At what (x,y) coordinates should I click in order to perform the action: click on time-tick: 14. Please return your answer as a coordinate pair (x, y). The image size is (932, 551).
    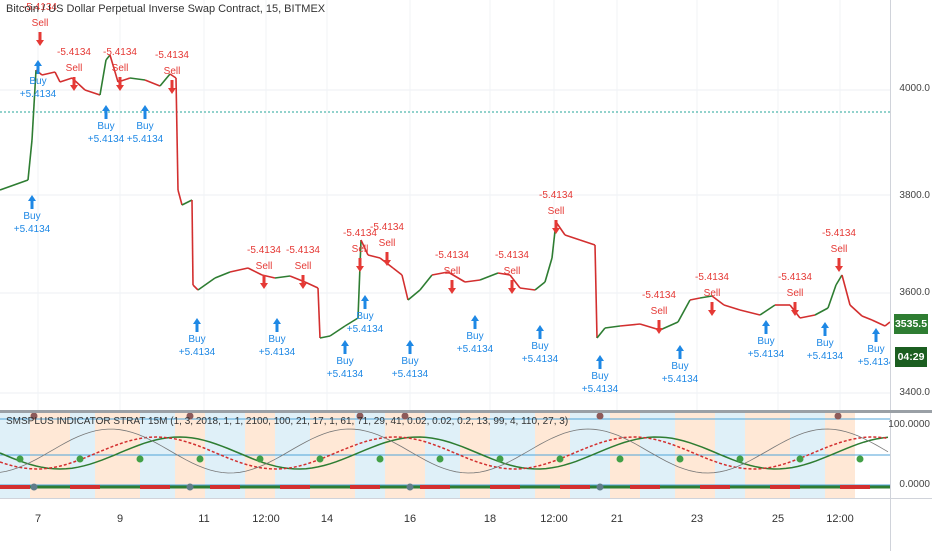
    Looking at the image, I should click on (327, 519).